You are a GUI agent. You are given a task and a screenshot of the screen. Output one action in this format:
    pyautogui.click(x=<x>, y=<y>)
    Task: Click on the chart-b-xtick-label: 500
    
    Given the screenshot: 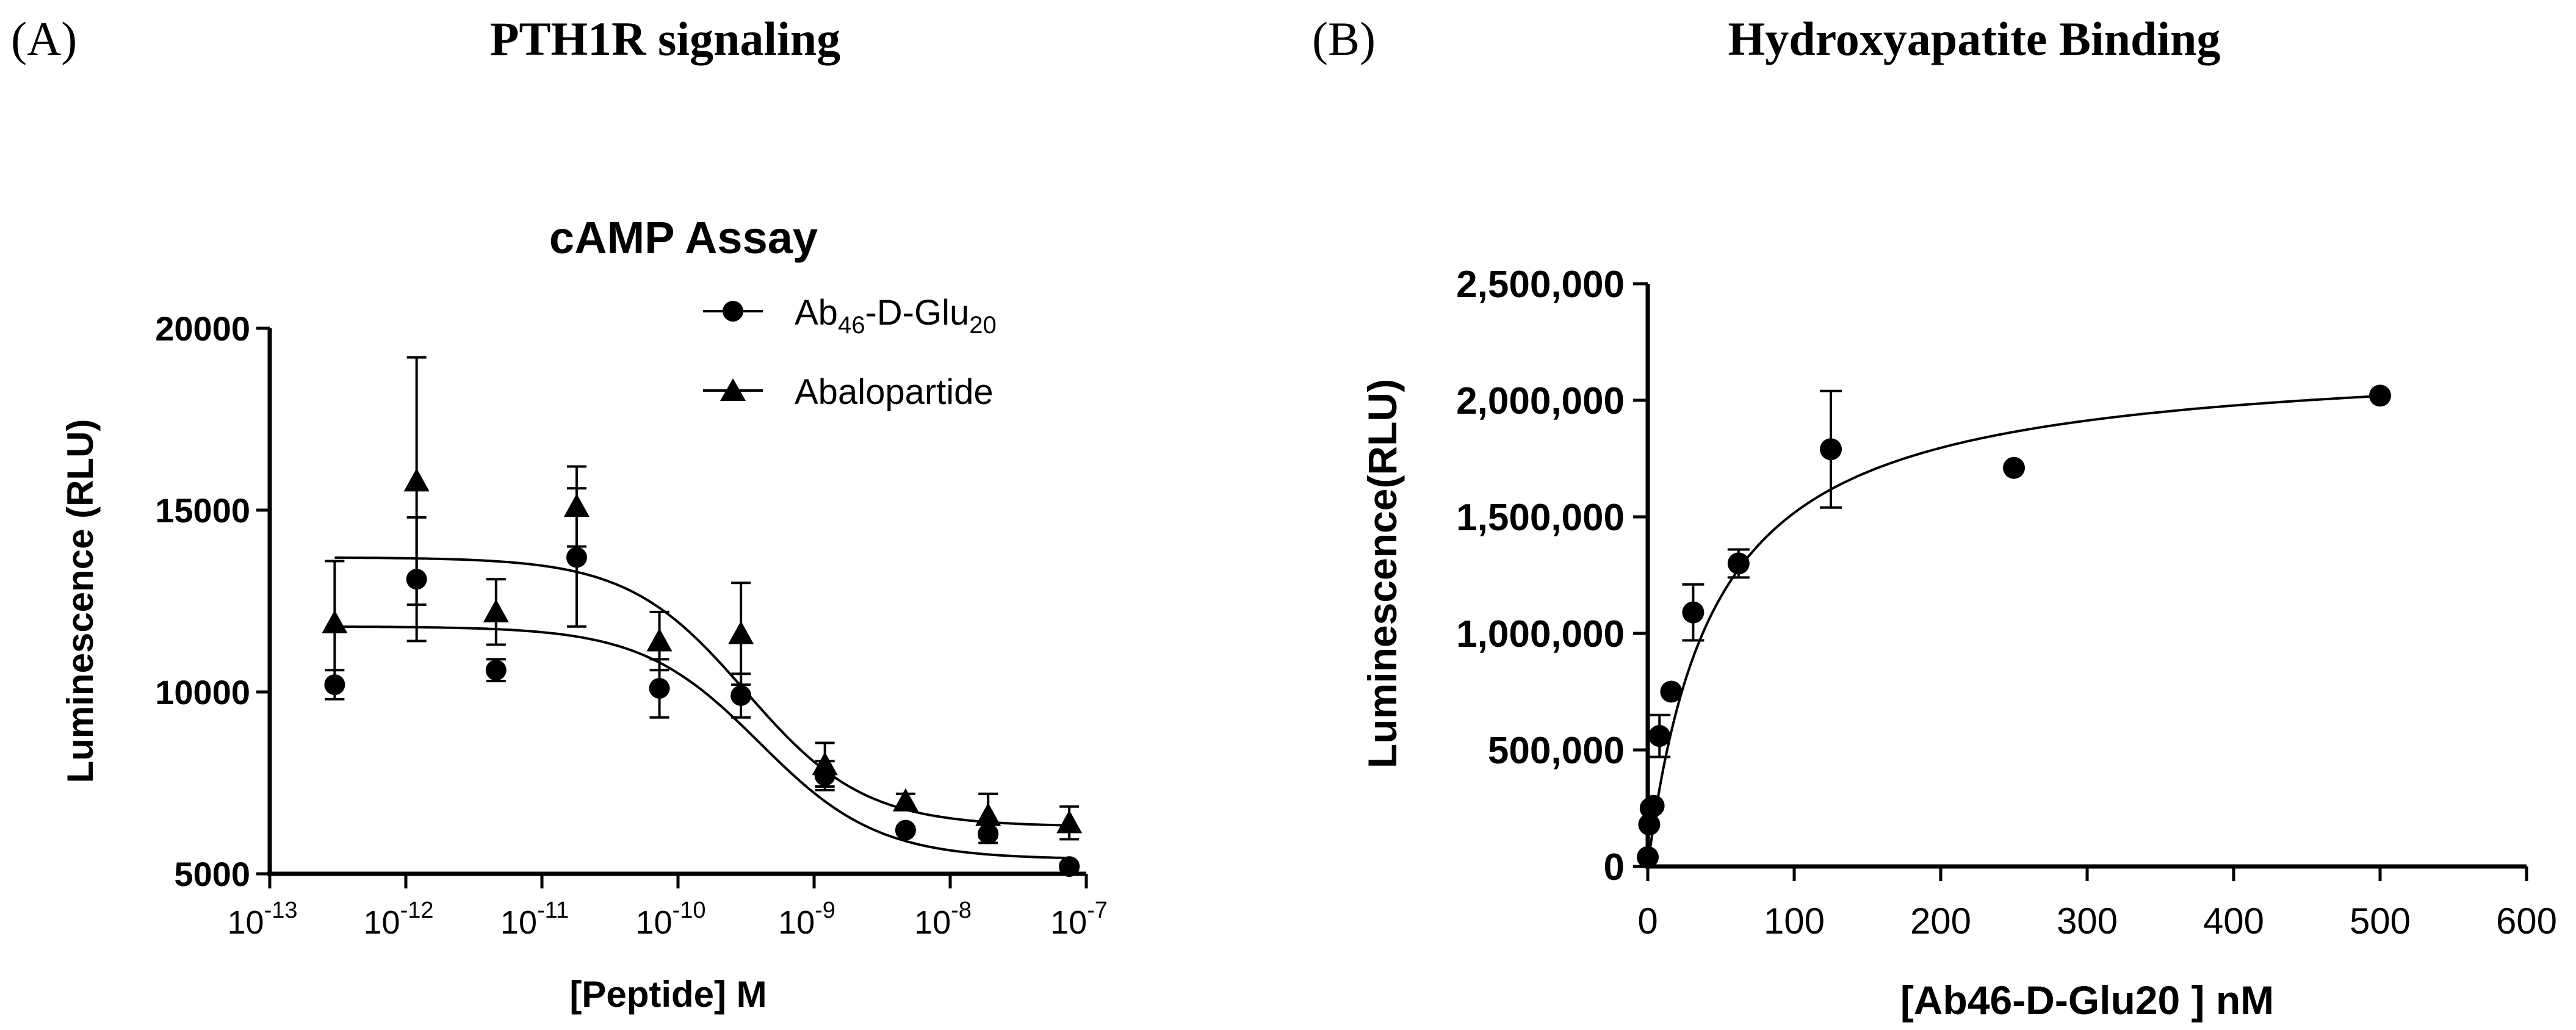 What is the action you would take?
    pyautogui.click(x=2380, y=922)
    